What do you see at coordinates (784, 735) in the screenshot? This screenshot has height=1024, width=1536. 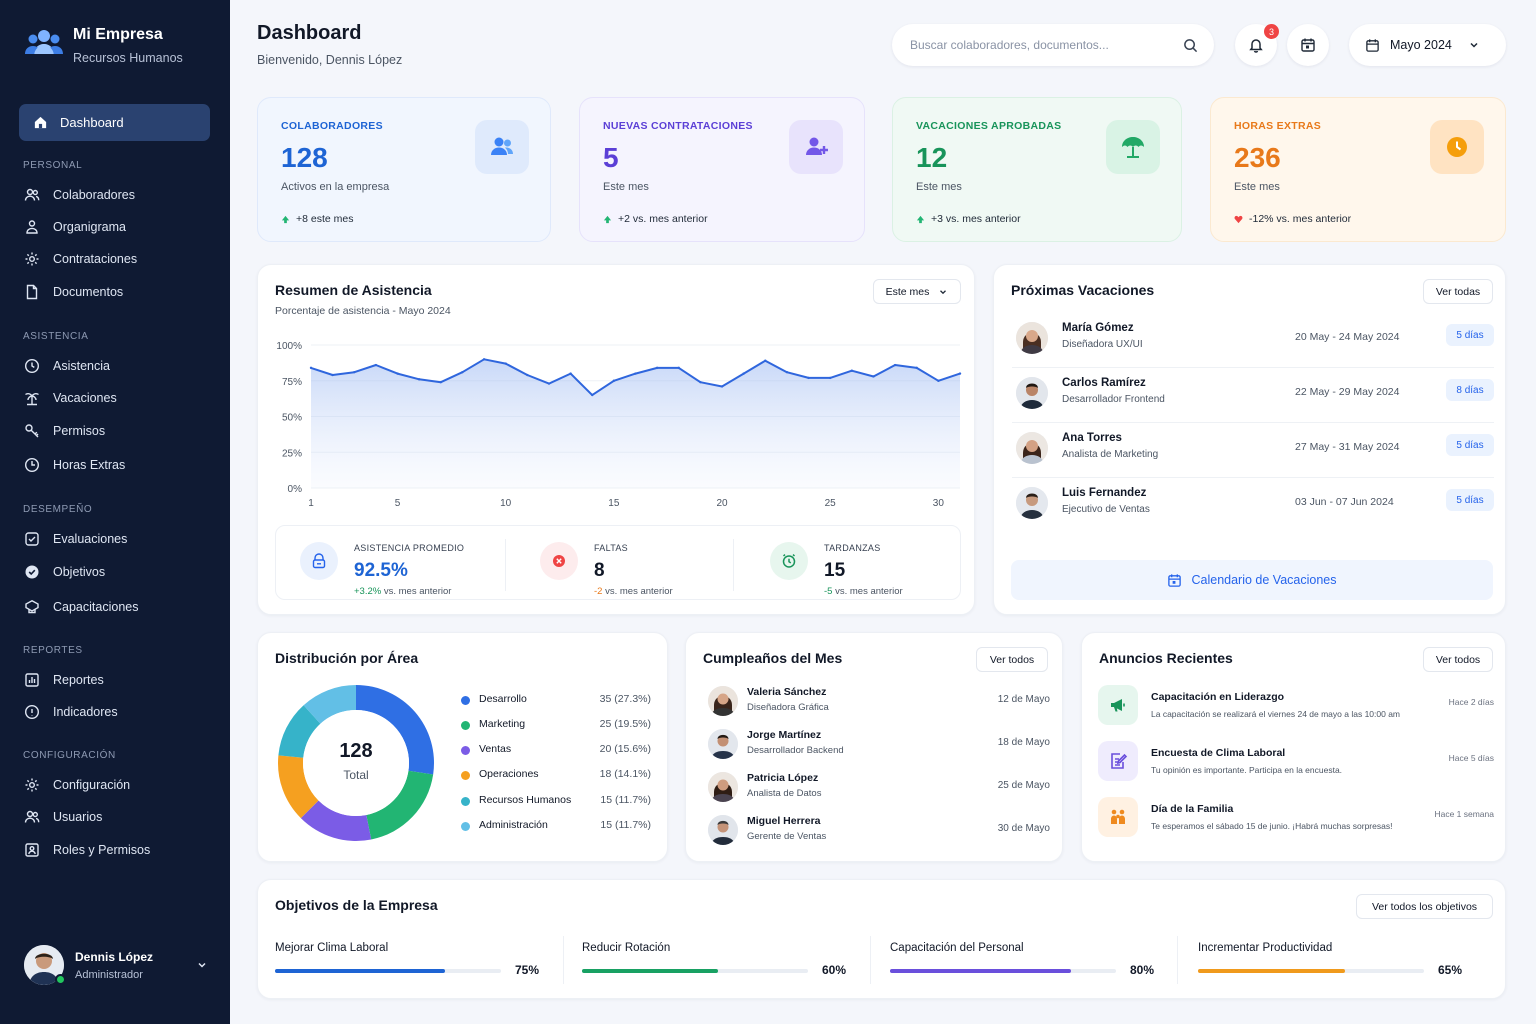 I see `employee-name: Jorge Martínez` at bounding box center [784, 735].